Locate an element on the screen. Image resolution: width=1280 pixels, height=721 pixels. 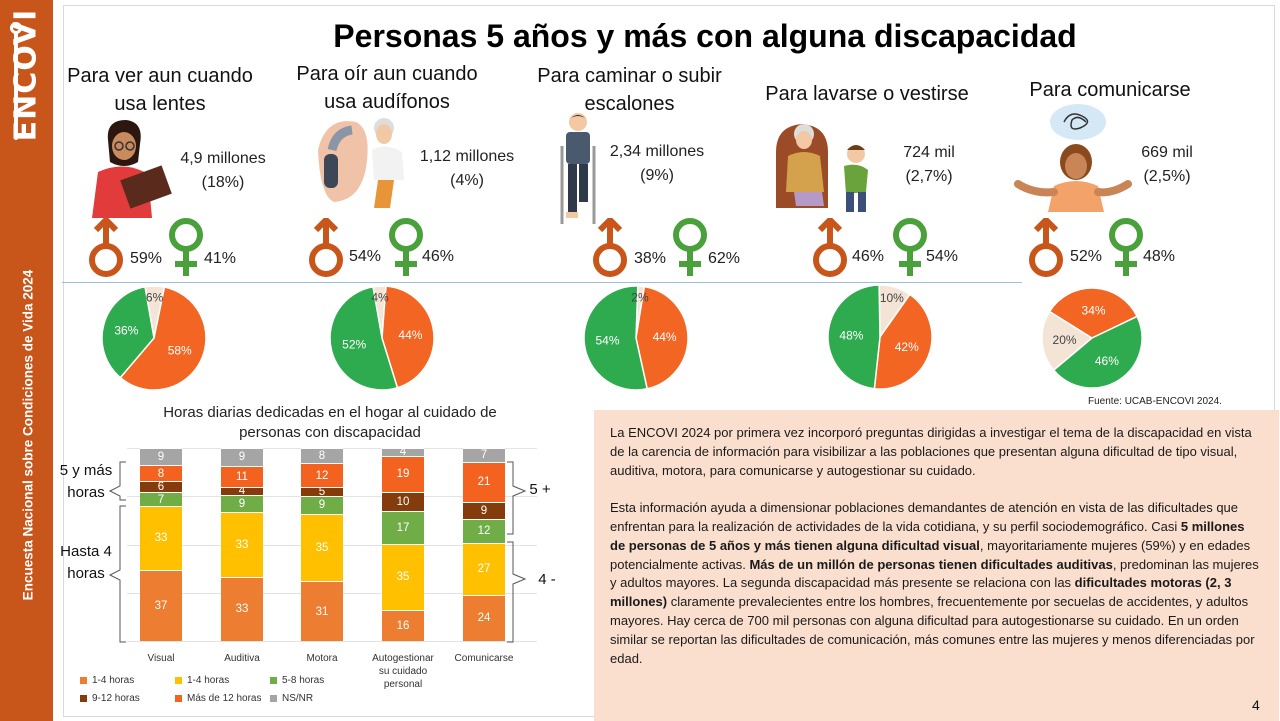
encovi-logo is located at coordinates (26, 76).